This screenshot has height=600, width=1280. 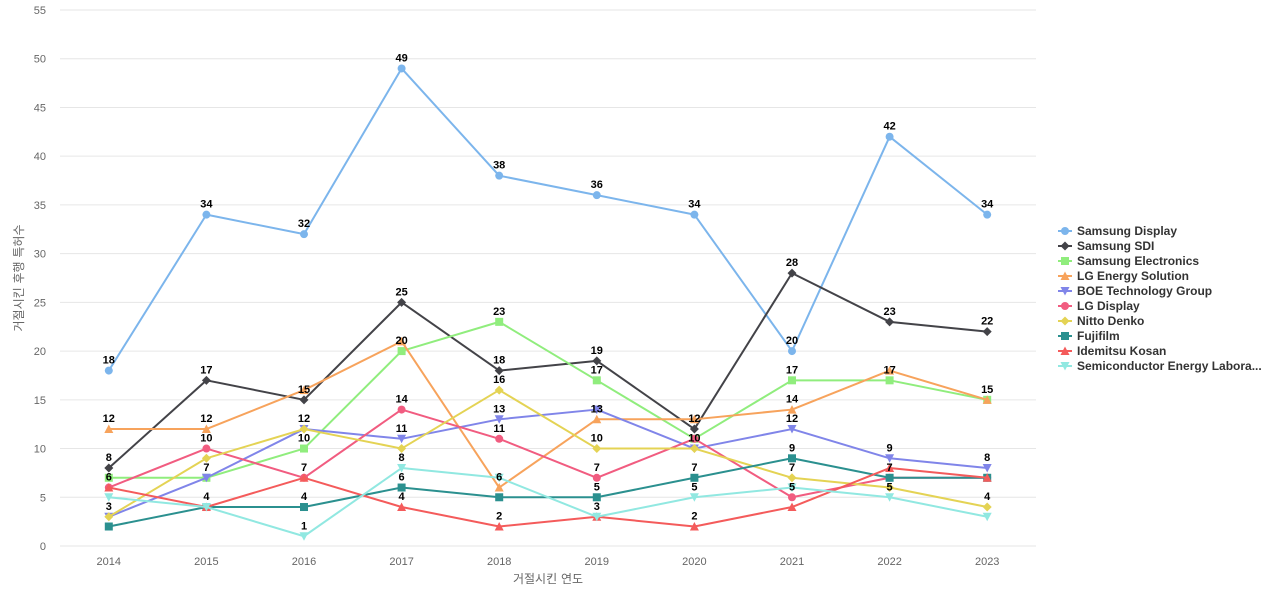 I want to click on legend-item: LG Display, so click(x=1099, y=306).